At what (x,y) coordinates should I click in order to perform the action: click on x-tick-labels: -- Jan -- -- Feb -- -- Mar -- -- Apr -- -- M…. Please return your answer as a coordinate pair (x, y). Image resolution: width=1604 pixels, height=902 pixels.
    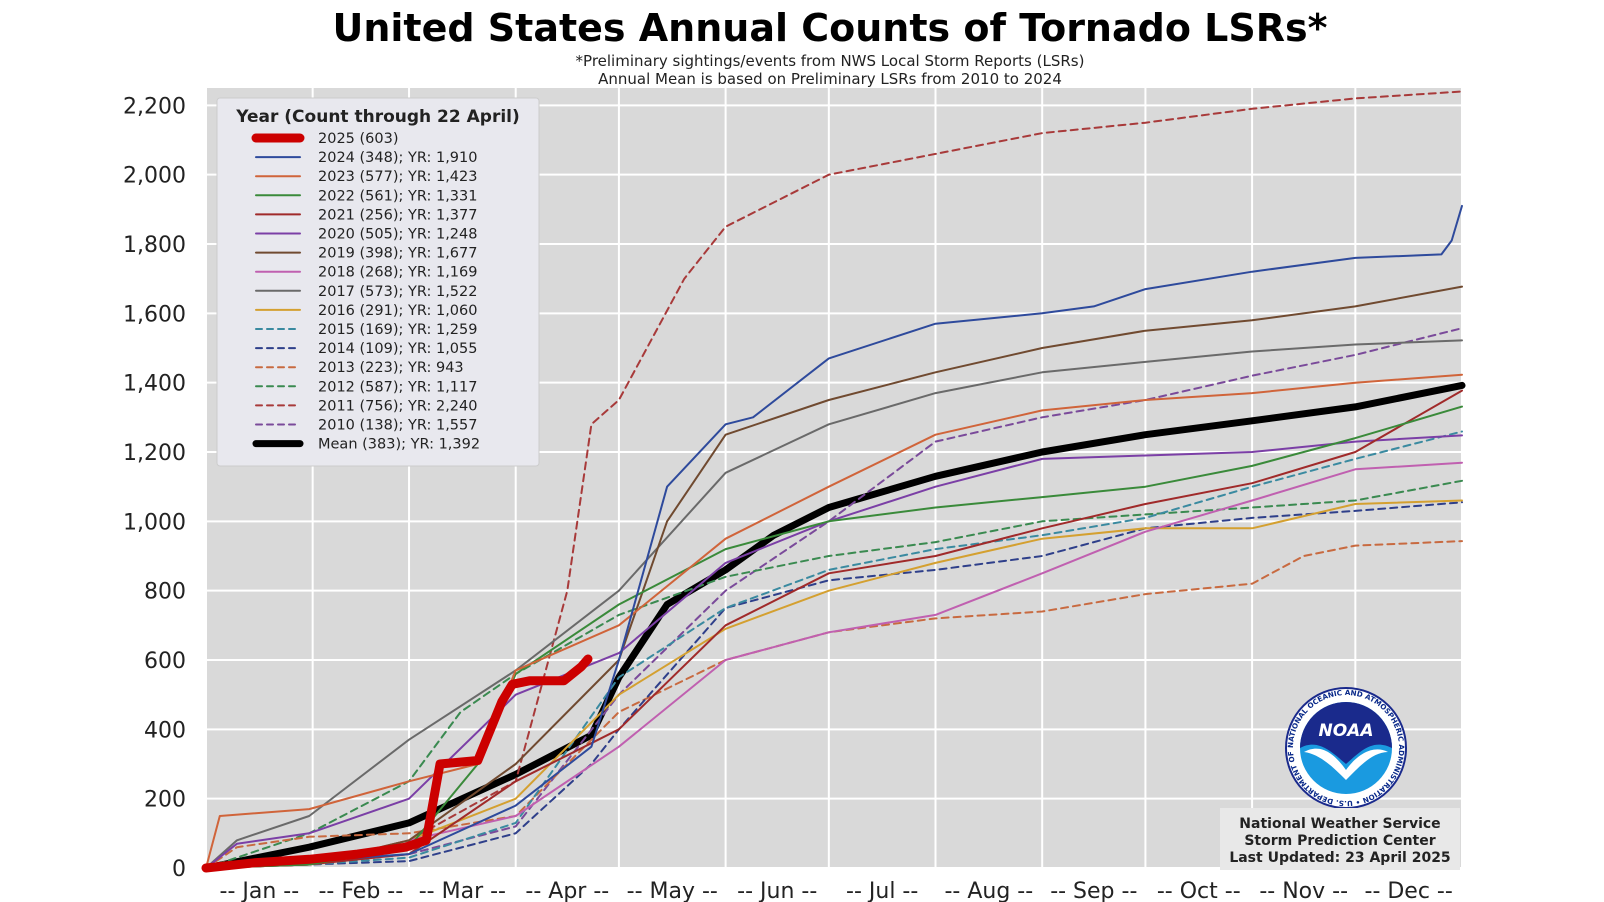
    Looking at the image, I should click on (836, 890).